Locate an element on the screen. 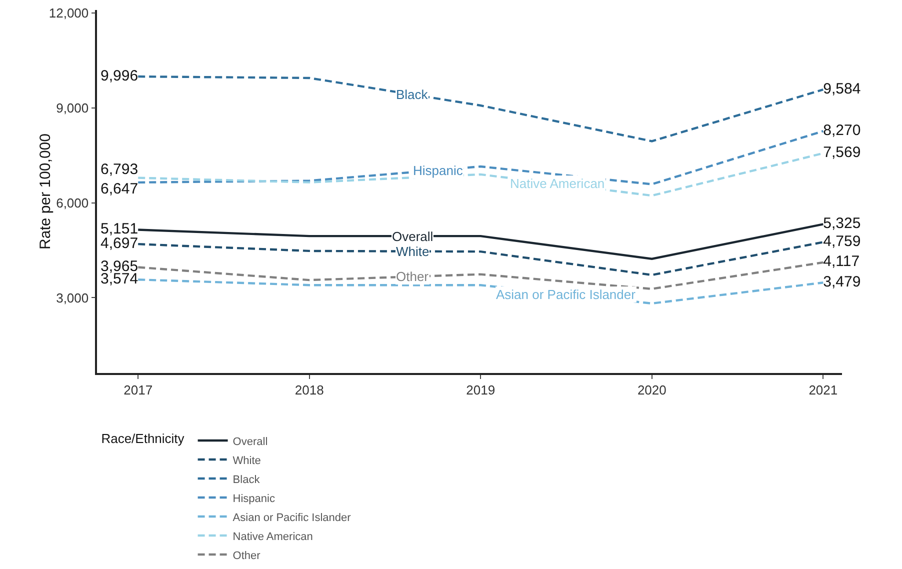  x-tick-label: 2020 is located at coordinates (651, 390).